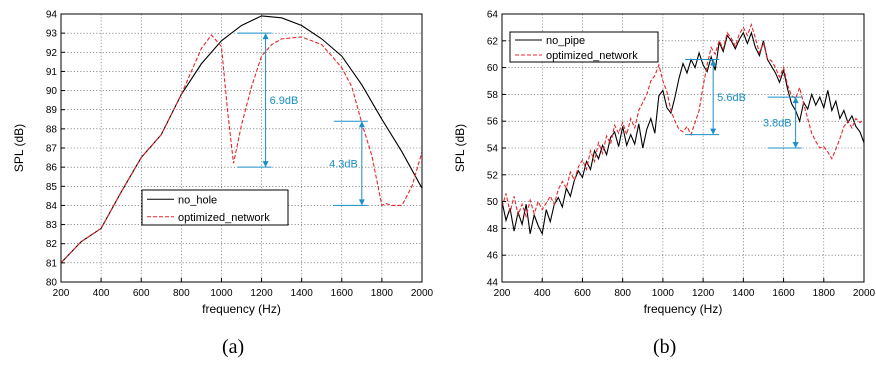 This screenshot has height=369, width=876. Describe the element at coordinates (197, 200) in the screenshot. I see `legend-label-no-hole: no_hole` at that location.